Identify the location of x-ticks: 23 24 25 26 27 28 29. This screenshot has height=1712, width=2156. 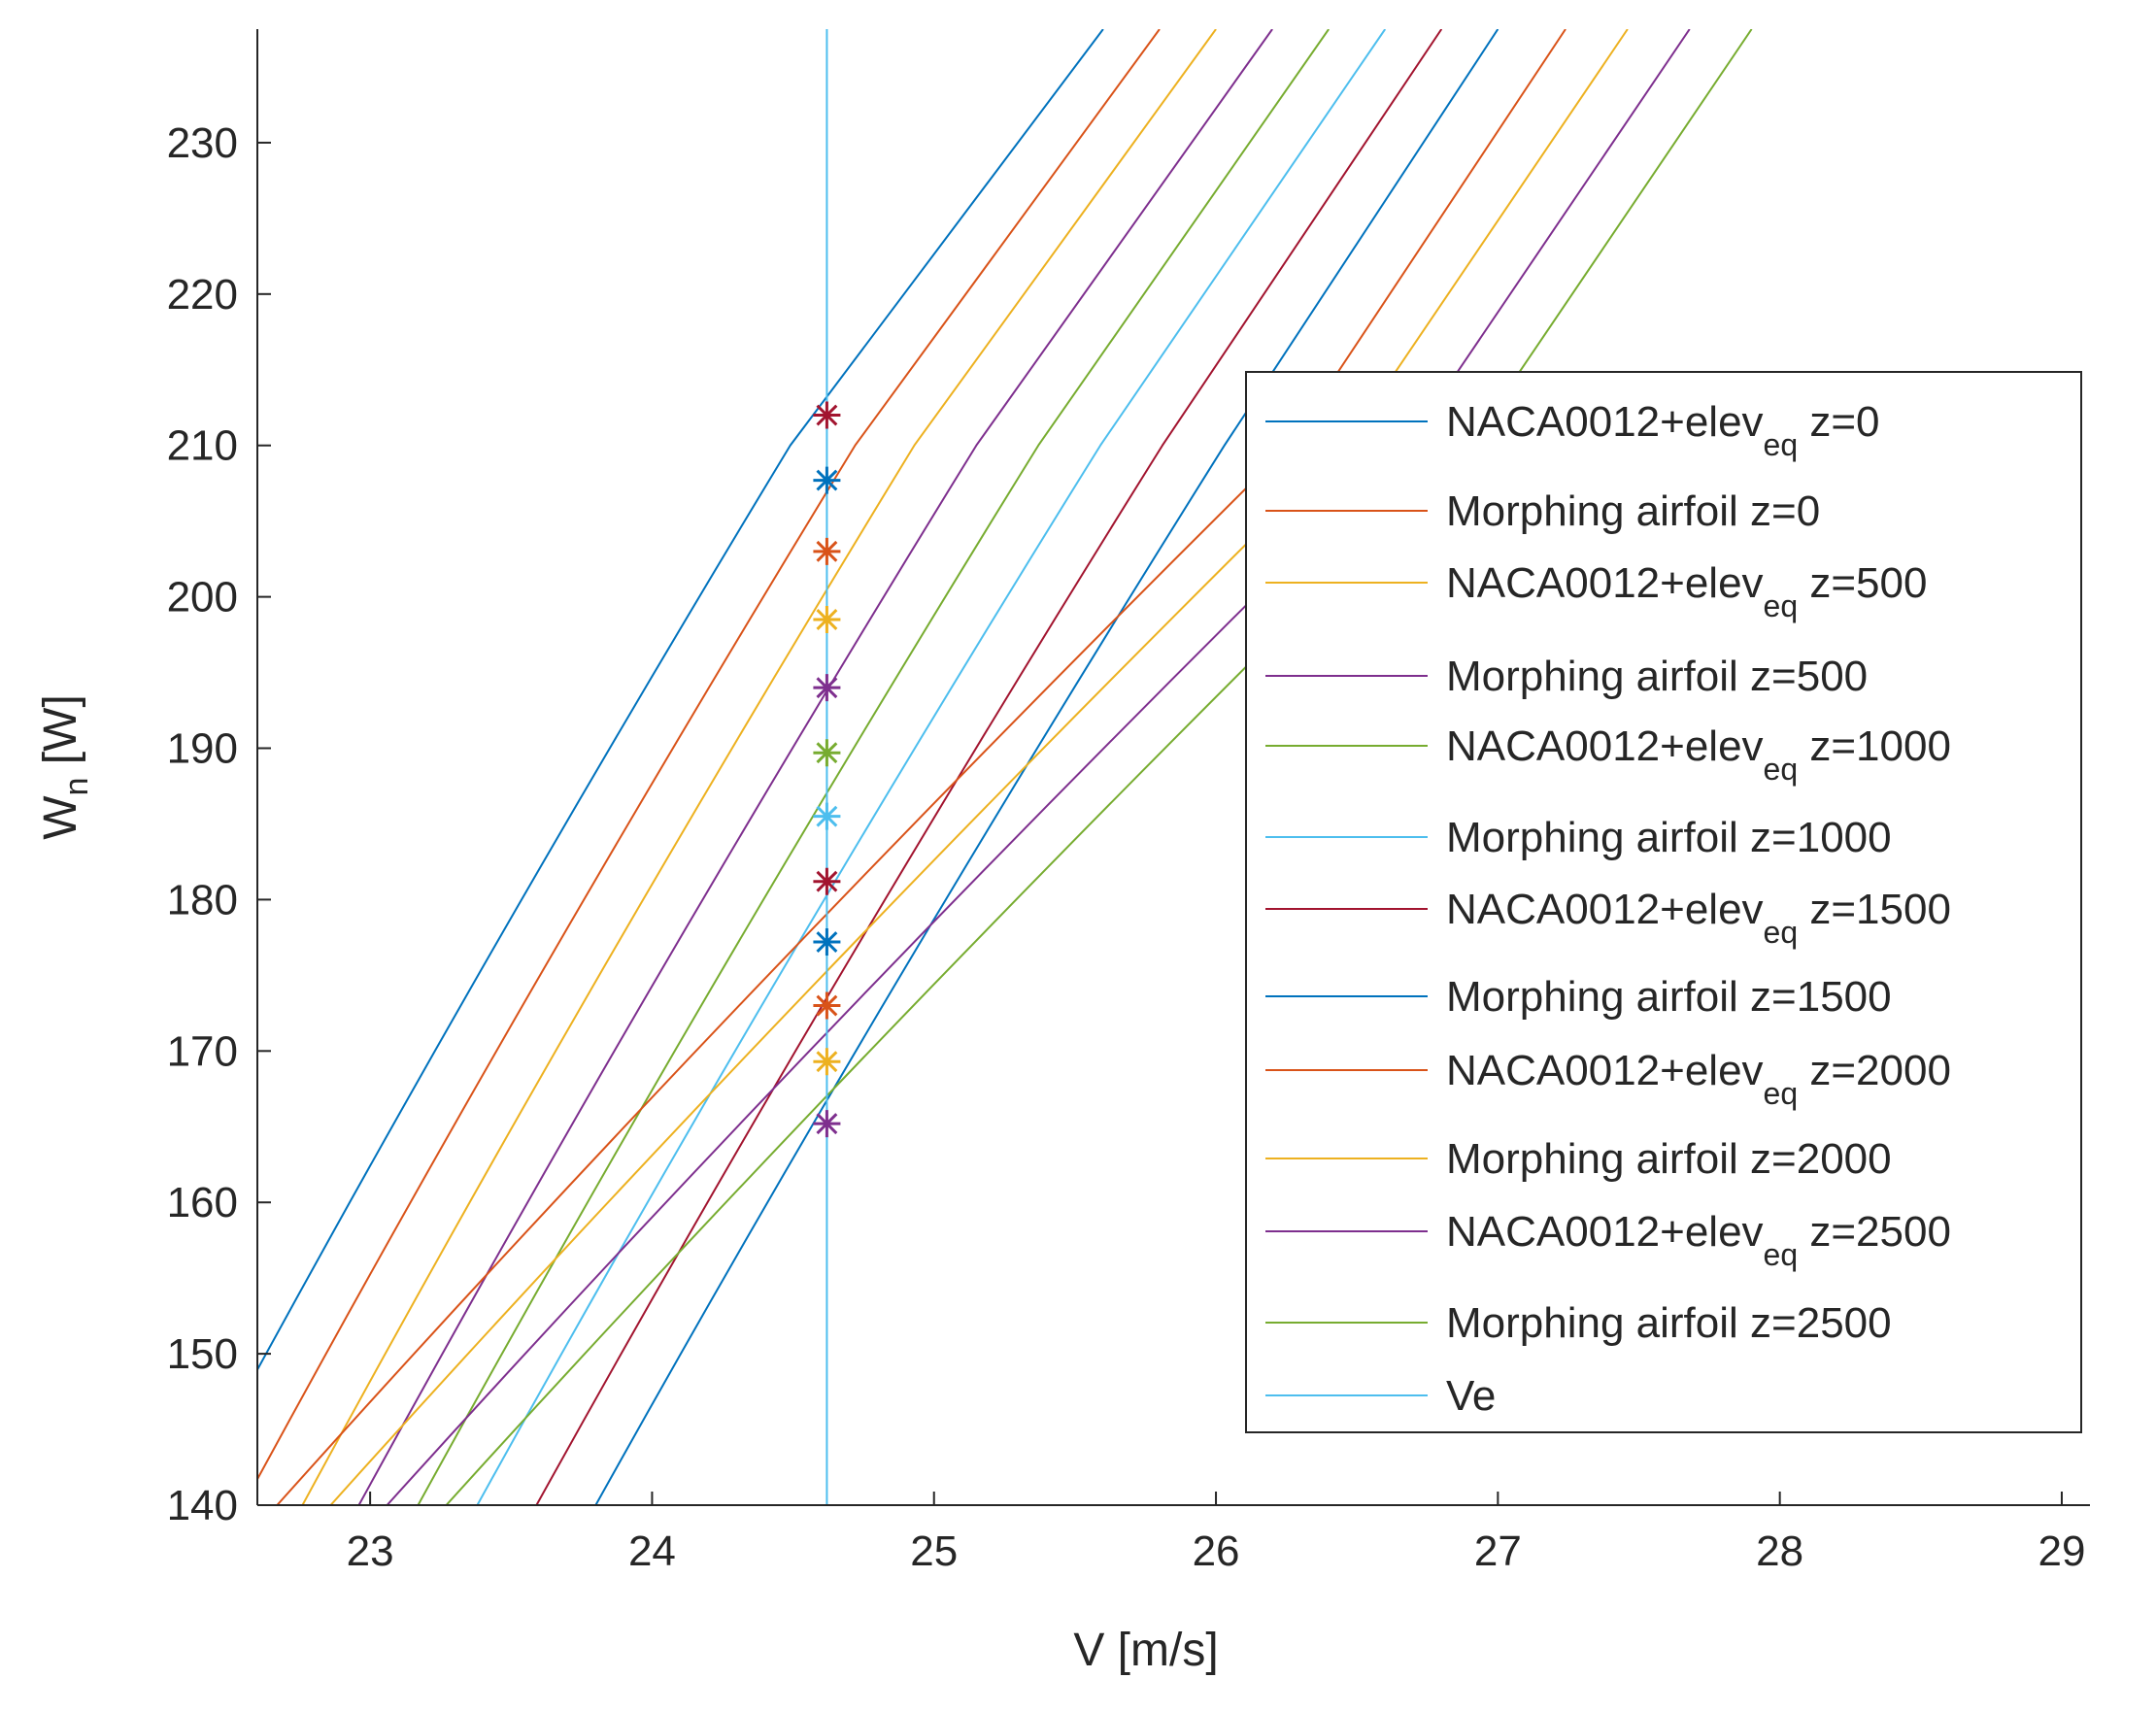
(1216, 1533).